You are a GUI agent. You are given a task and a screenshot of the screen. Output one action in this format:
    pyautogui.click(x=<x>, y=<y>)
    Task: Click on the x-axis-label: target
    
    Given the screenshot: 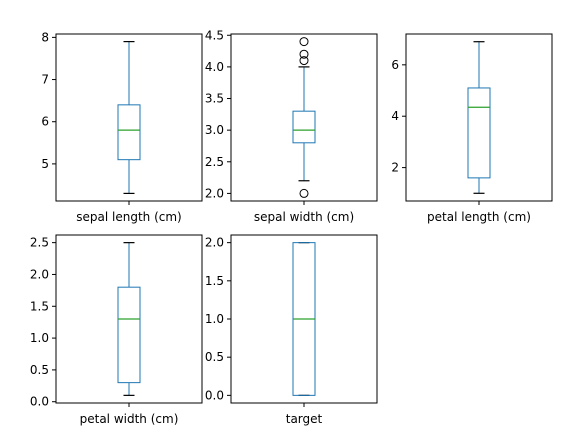 What is the action you would take?
    pyautogui.click(x=304, y=419)
    